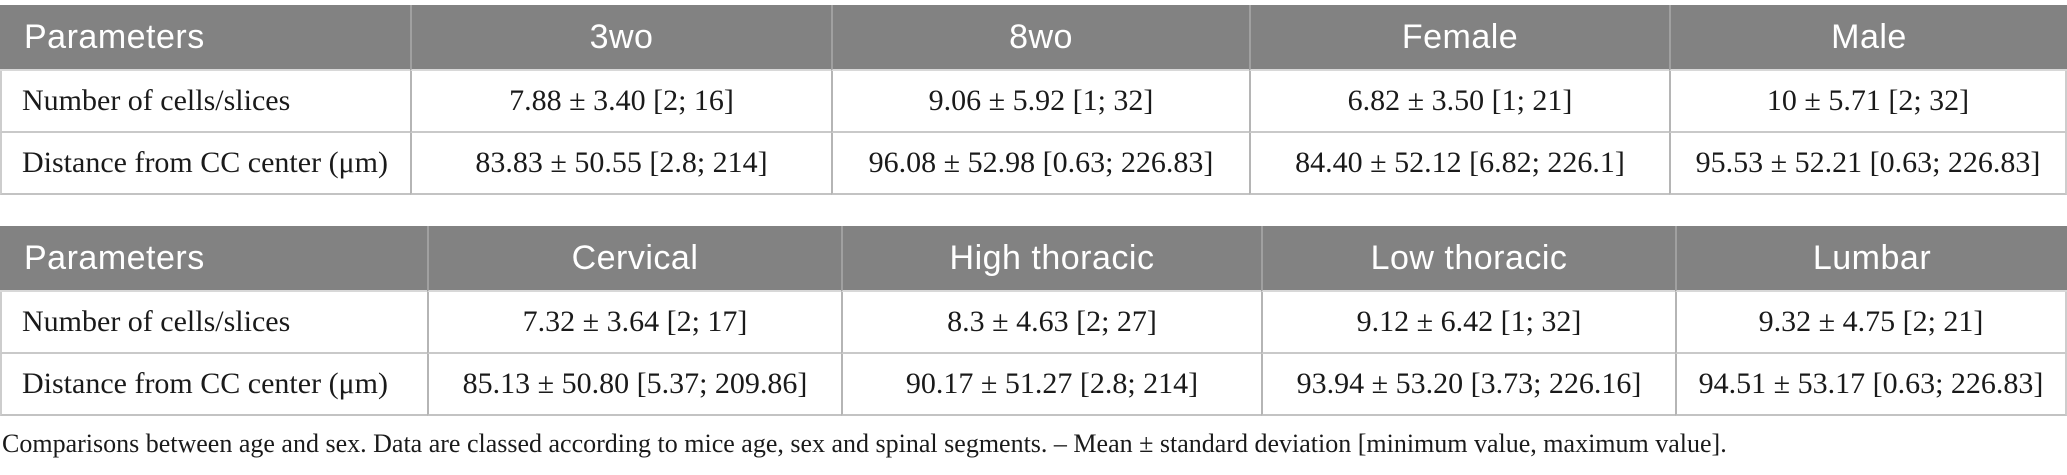 This screenshot has width=2067, height=475. I want to click on column-header-female: Female, so click(1459, 38).